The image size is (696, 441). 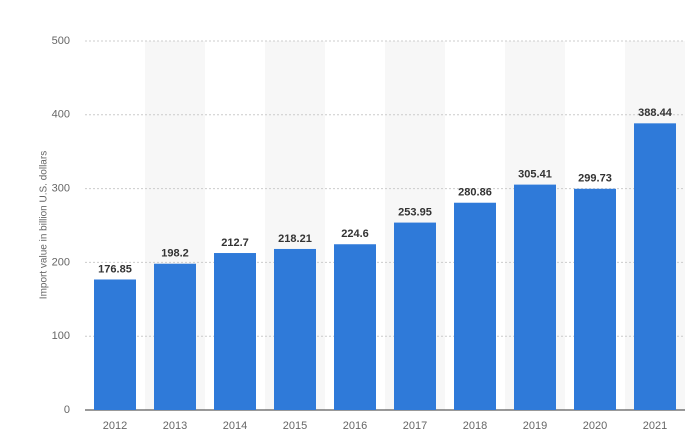 What do you see at coordinates (175, 254) in the screenshot?
I see `data-label: 198.2` at bounding box center [175, 254].